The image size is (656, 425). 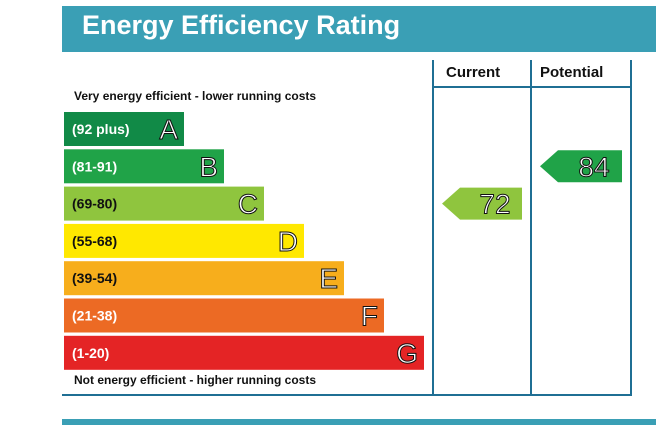 I want to click on chart-title: Energy Efficiency Rating, so click(x=241, y=25).